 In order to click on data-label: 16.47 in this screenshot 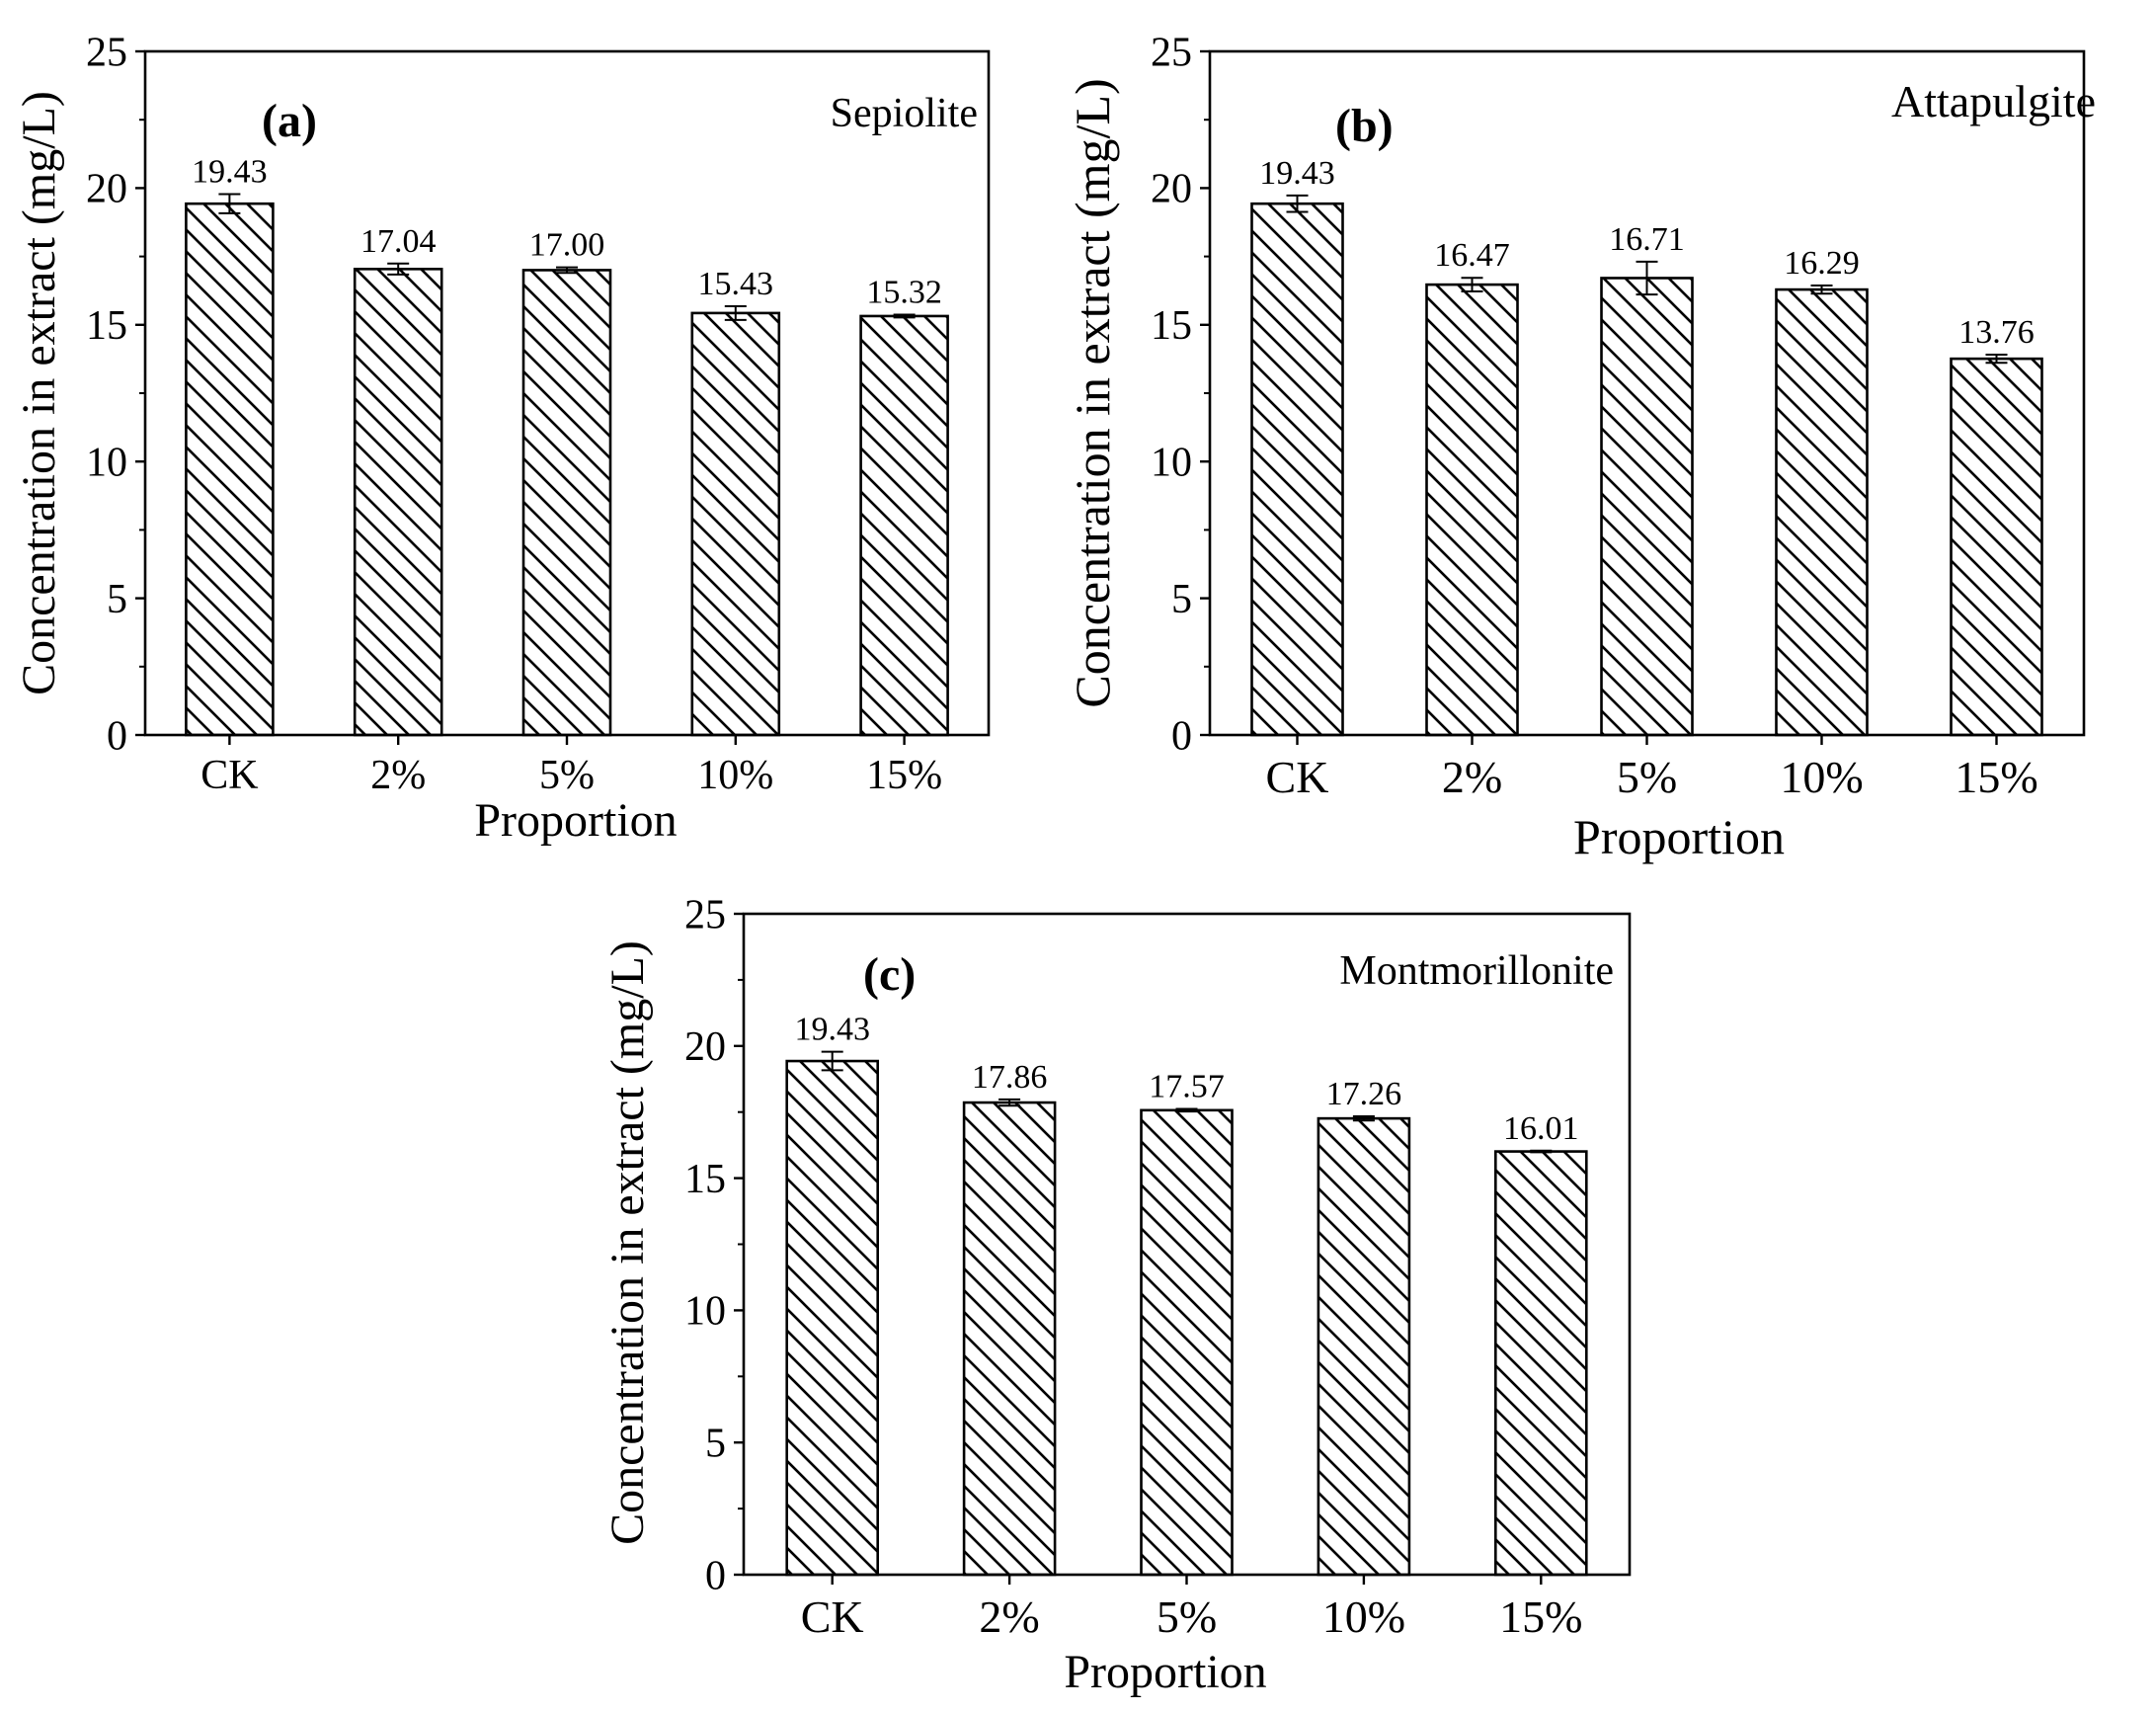, I will do `click(1472, 255)`.